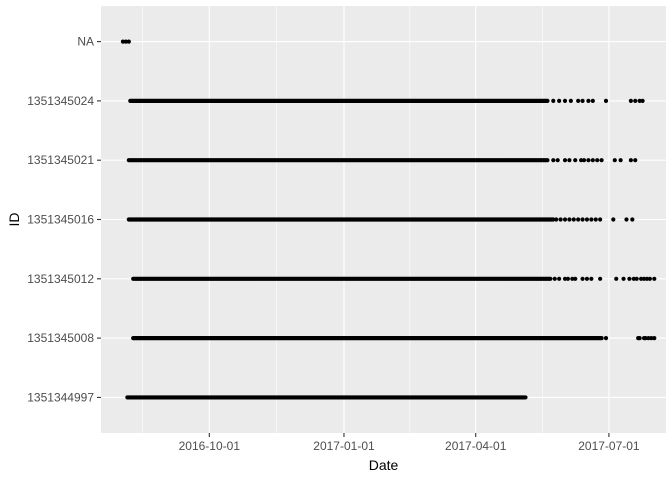  Describe the element at coordinates (409, 443) in the screenshot. I see `x-axis: 2016-10-01 2017-01-01 2017-04-01 2017-07-01` at that location.